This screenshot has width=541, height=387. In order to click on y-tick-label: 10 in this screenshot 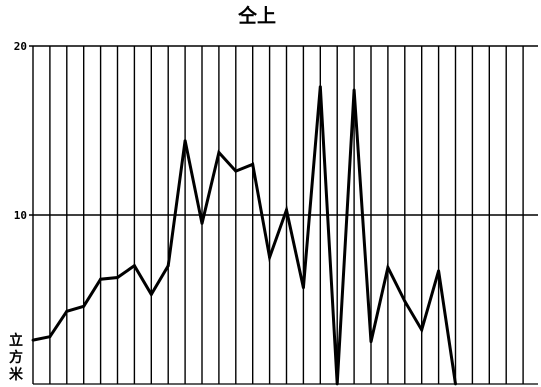, I will do `click(20, 215)`.